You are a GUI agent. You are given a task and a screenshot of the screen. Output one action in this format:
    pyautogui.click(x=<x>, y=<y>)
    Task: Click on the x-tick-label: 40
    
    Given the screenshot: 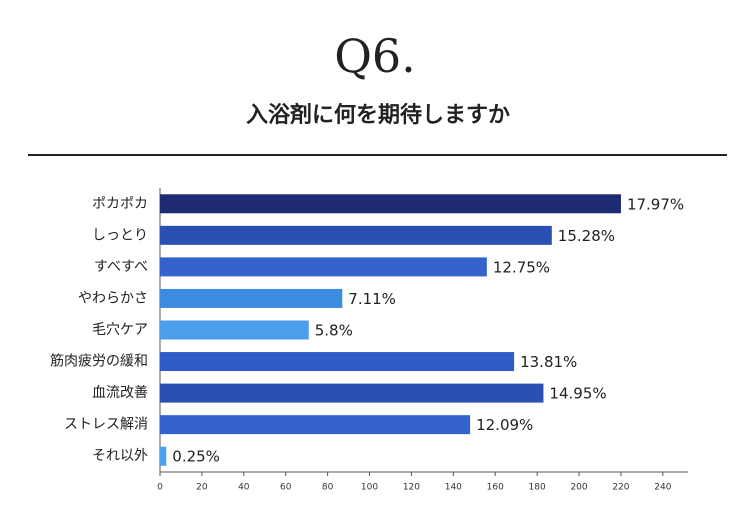 What is the action you would take?
    pyautogui.click(x=244, y=488)
    